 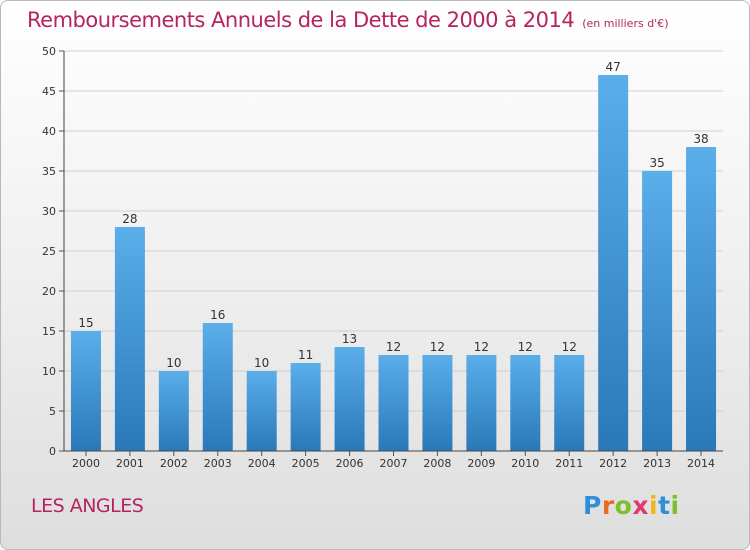 I want to click on y-tick-label: 25, so click(x=49, y=251).